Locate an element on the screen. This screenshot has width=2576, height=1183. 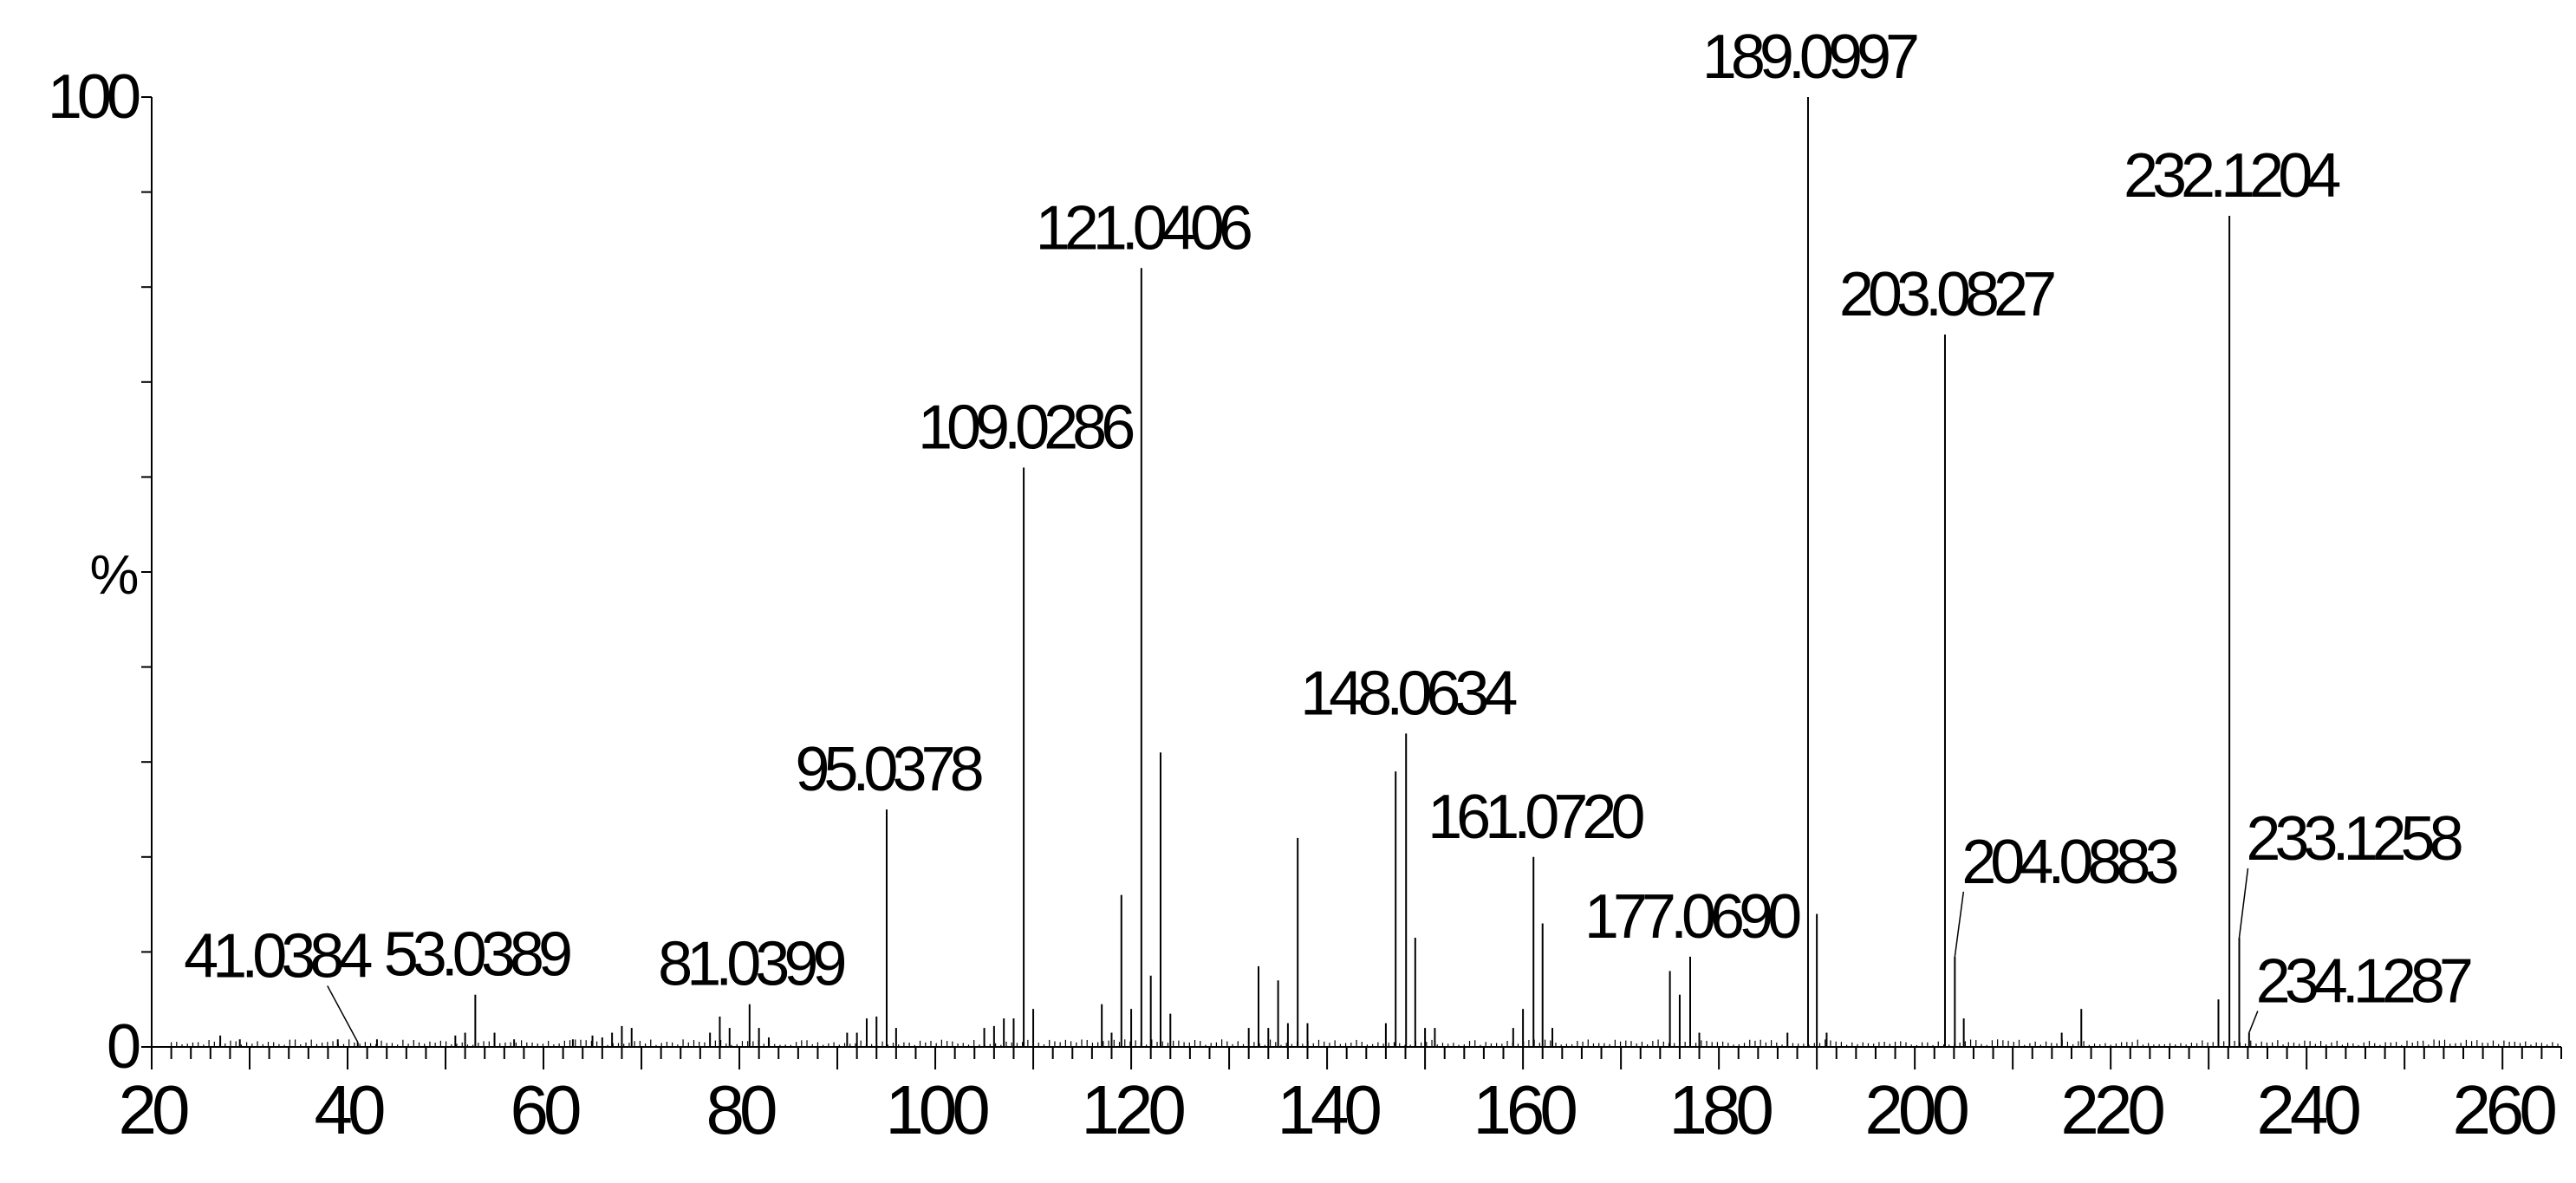
y-tick-label: 100 is located at coordinates (94, 97).